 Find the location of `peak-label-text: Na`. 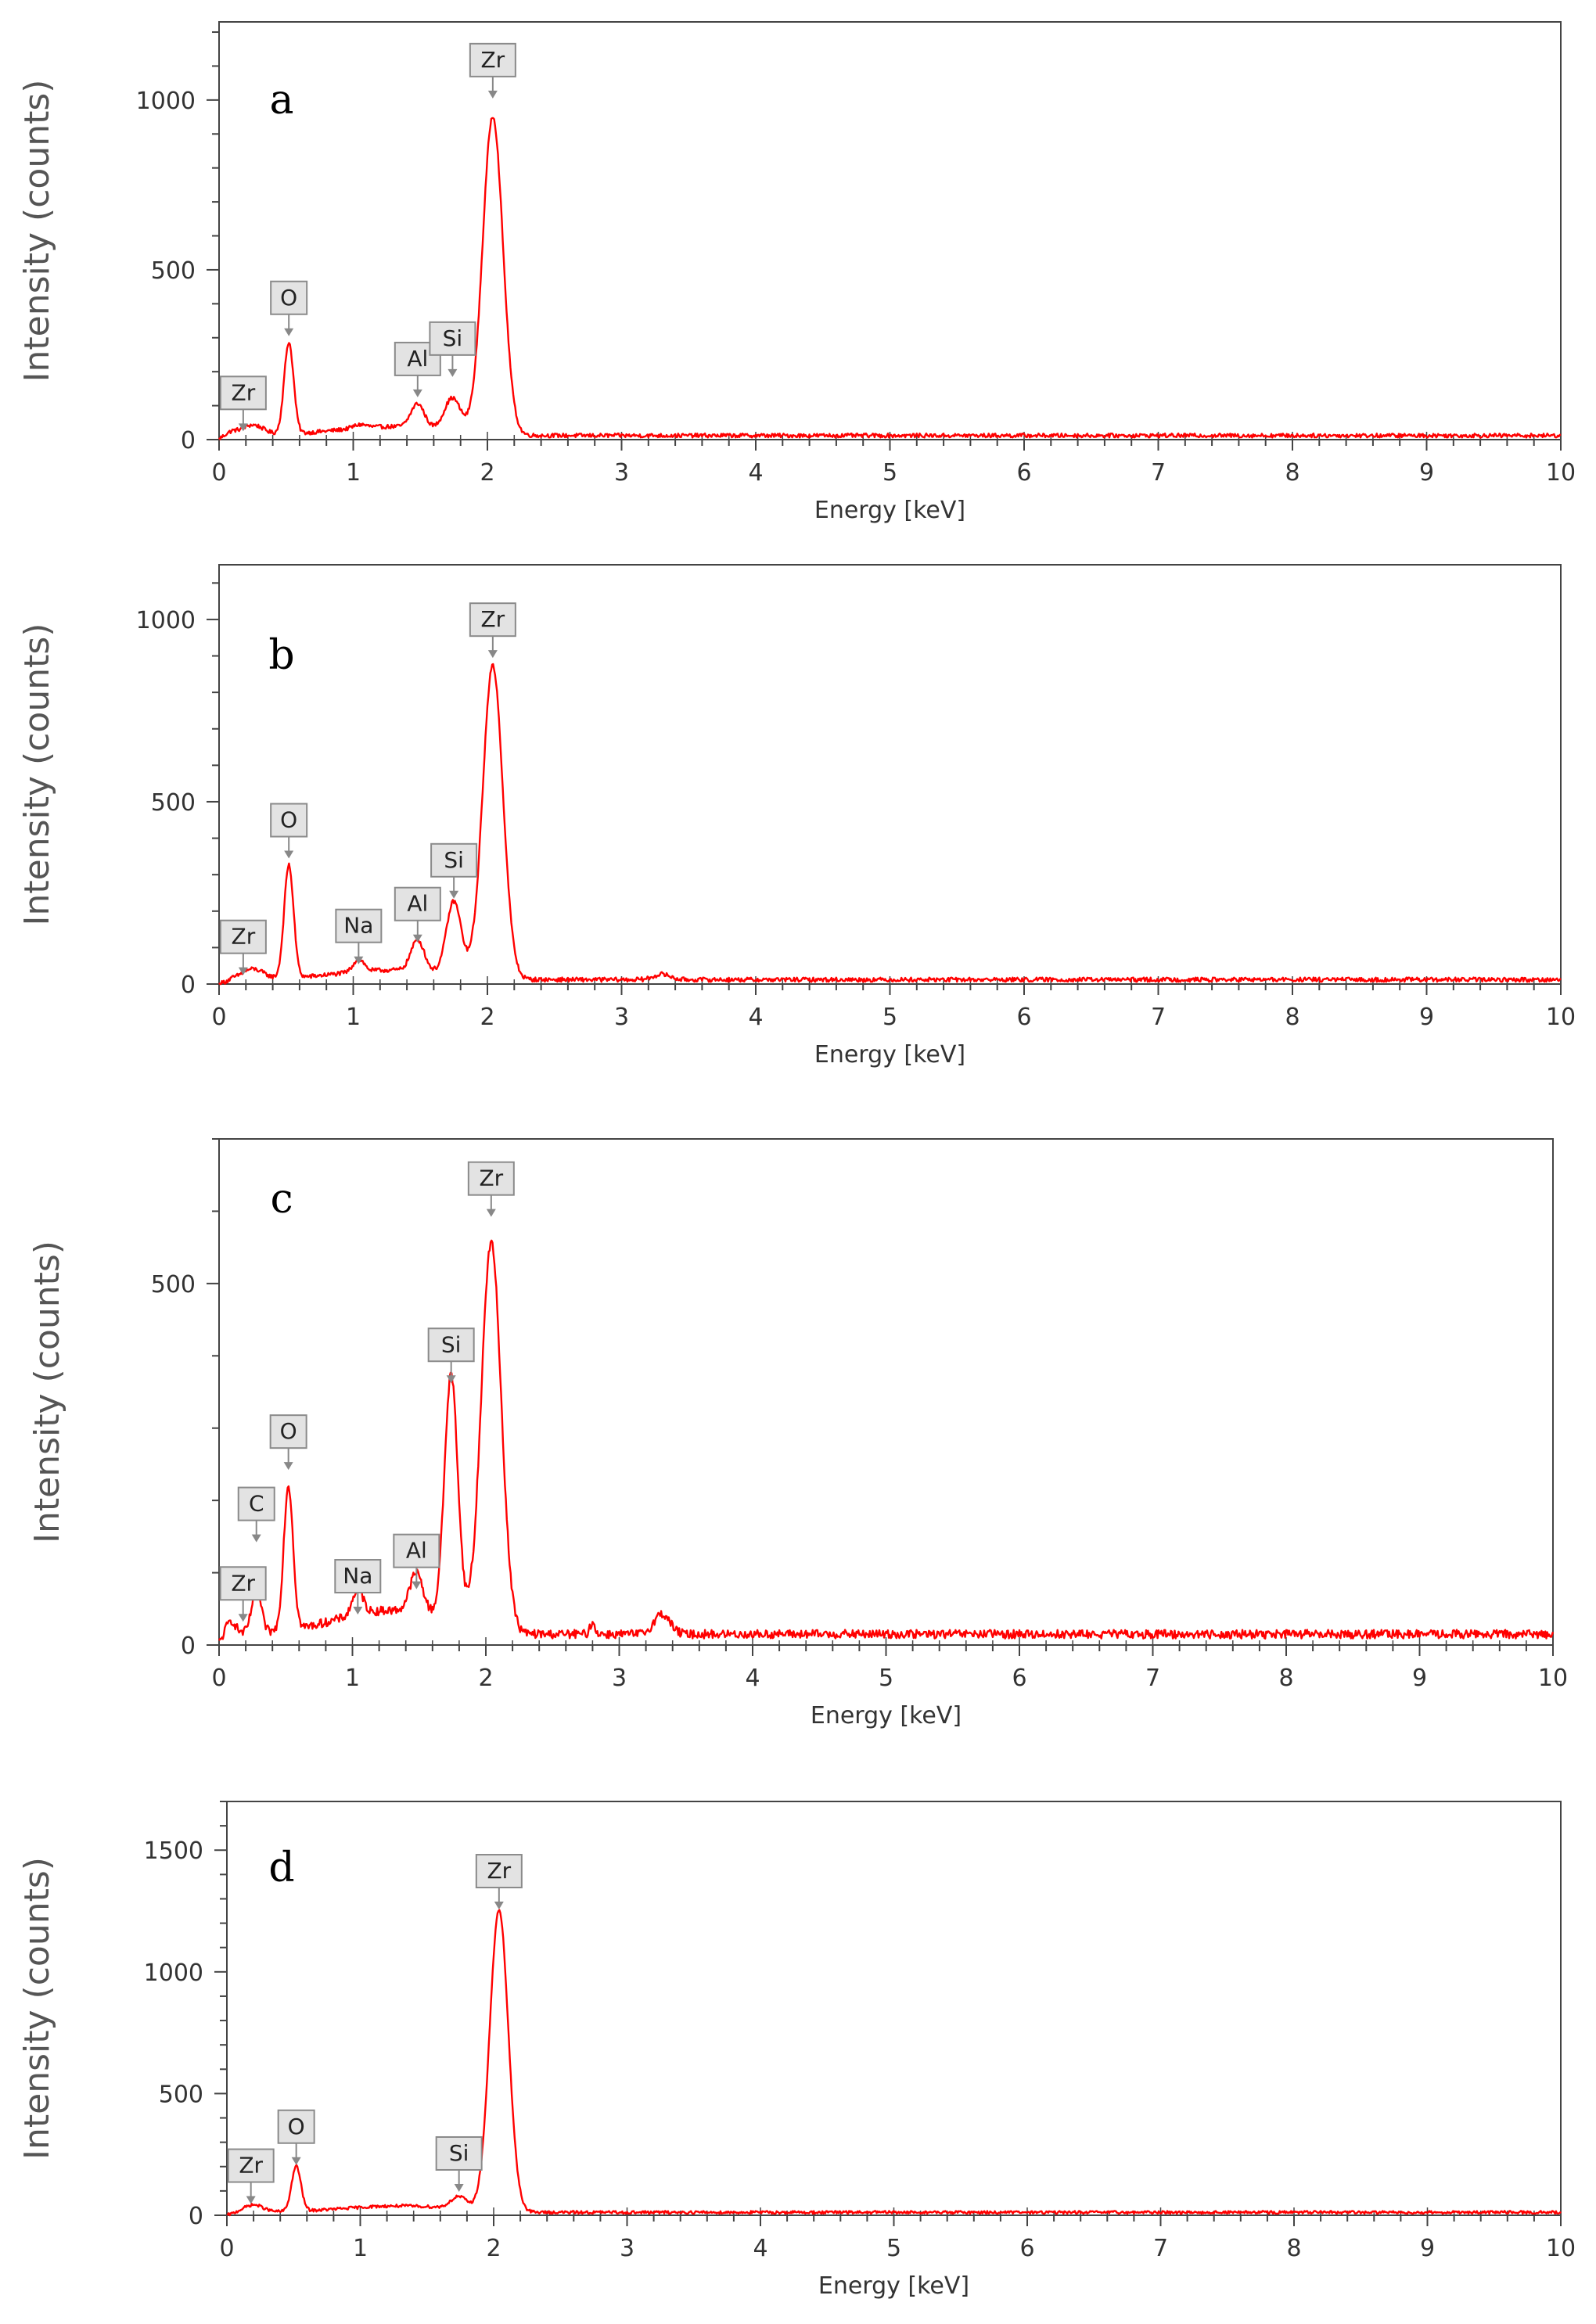

peak-label-text: Na is located at coordinates (357, 1576).